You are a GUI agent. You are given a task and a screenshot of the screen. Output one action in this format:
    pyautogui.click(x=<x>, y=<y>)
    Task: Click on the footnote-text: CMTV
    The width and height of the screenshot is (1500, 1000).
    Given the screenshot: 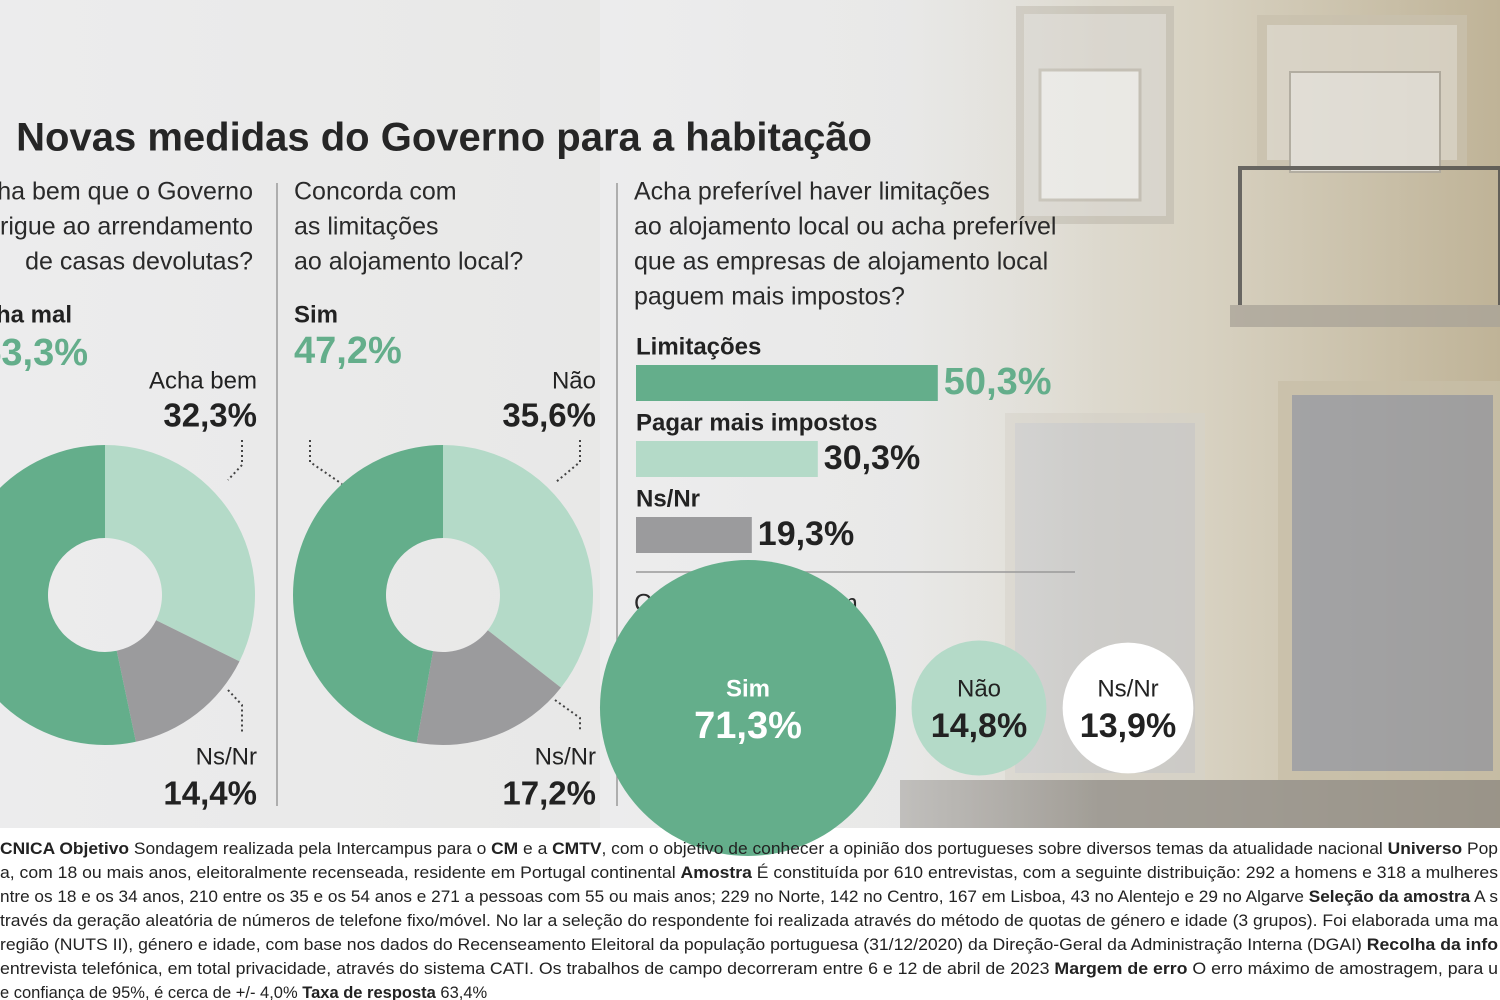 What is the action you would take?
    pyautogui.click(x=576, y=849)
    